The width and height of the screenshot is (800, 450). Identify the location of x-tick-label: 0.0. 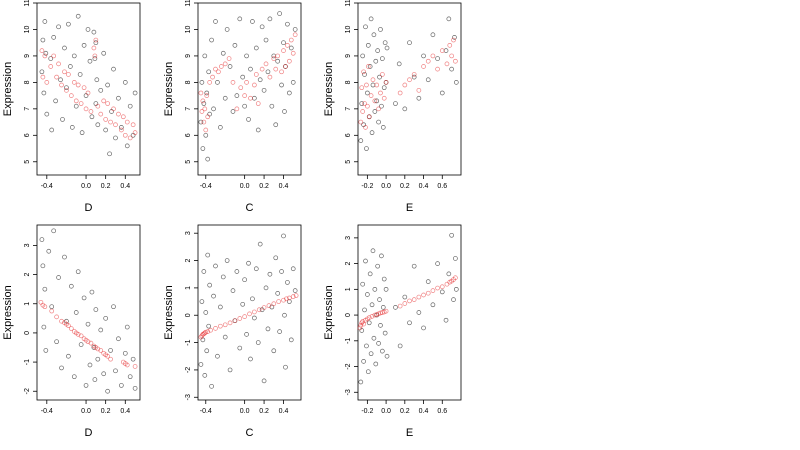
(245, 186).